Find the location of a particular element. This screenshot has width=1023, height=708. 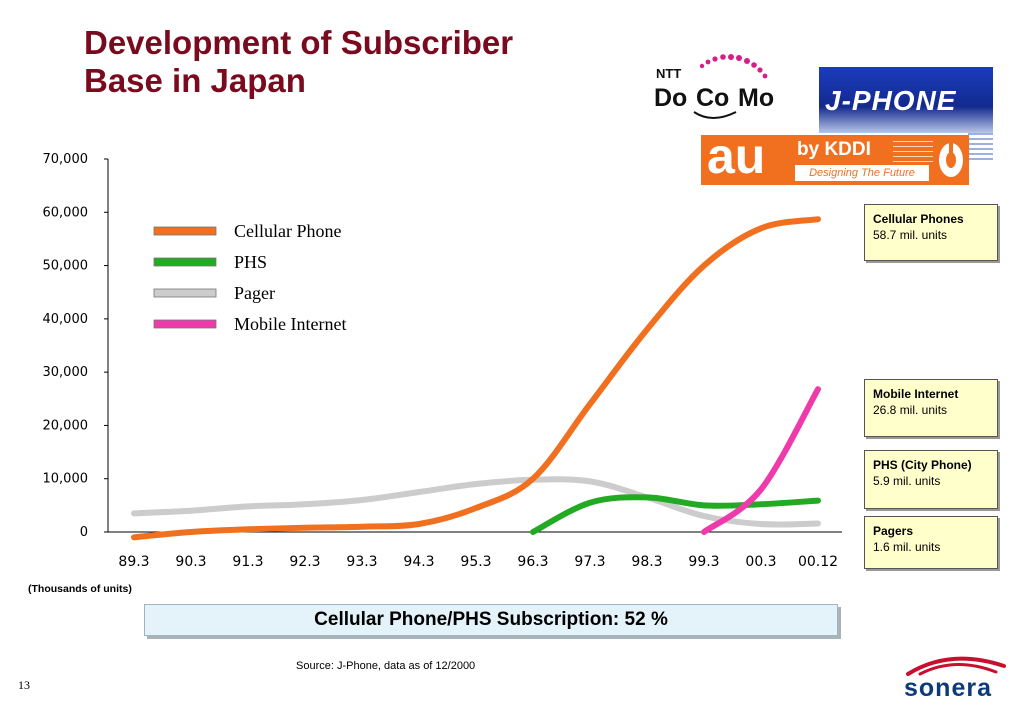

page-title: Development of Subscriber Base in Japan is located at coordinates (364, 62).